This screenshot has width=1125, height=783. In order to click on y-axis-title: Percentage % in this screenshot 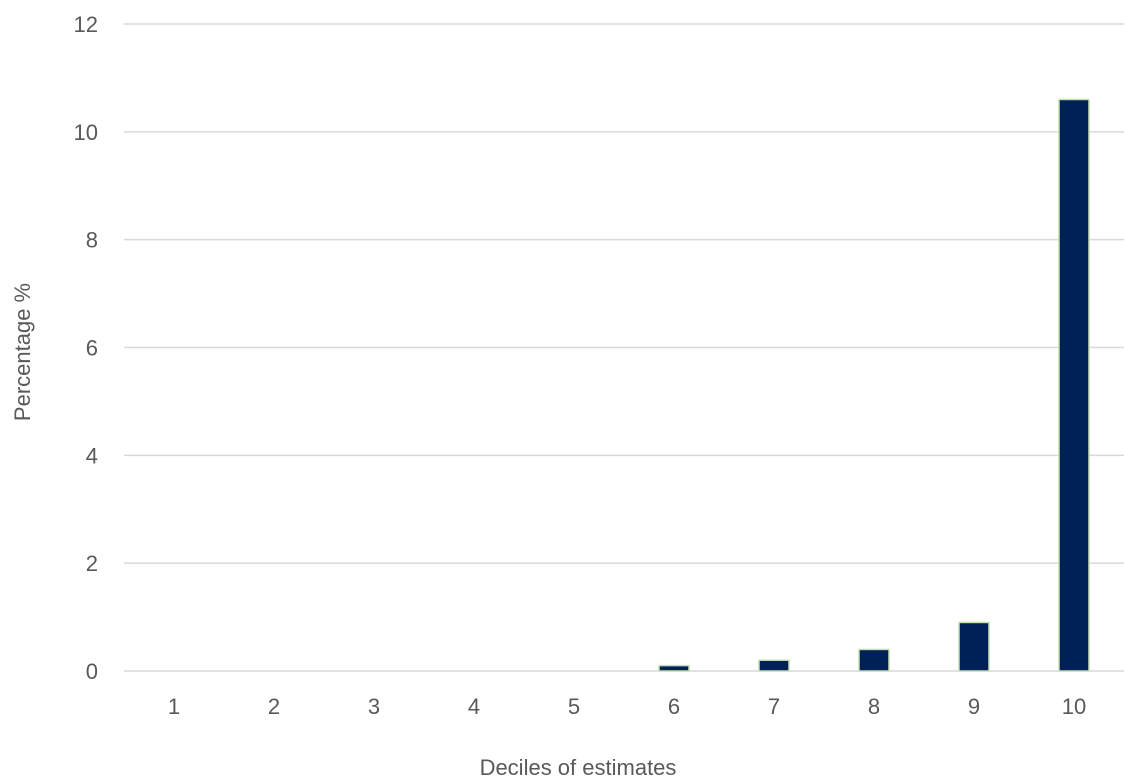, I will do `click(22, 352)`.